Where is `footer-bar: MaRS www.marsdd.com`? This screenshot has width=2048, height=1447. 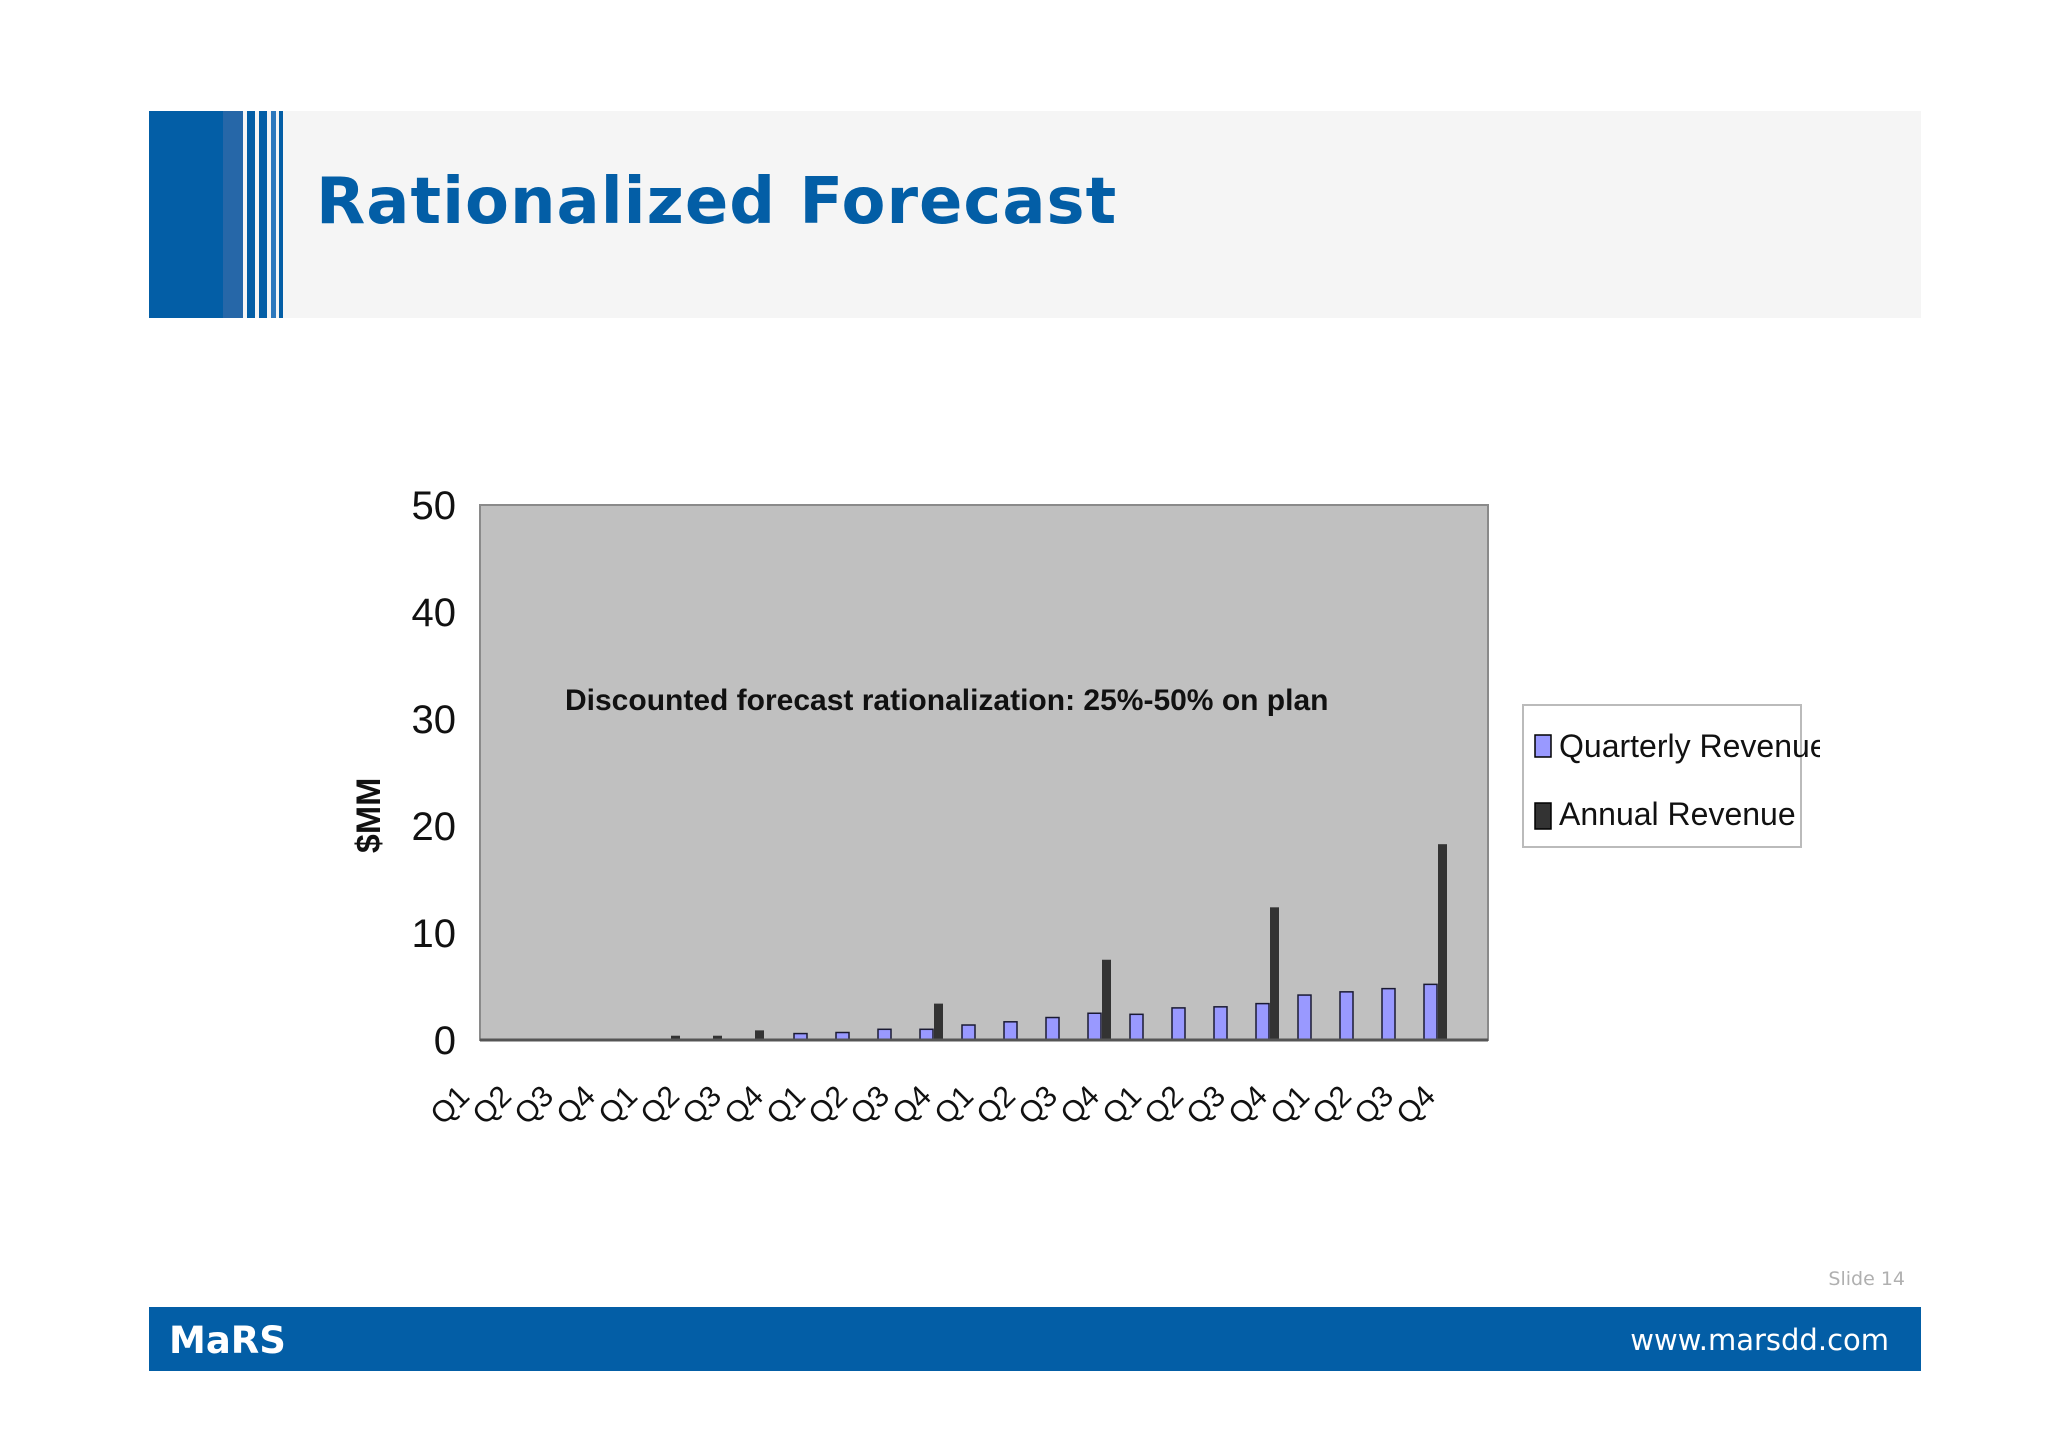
footer-bar: MaRS www.marsdd.com is located at coordinates (1035, 1339).